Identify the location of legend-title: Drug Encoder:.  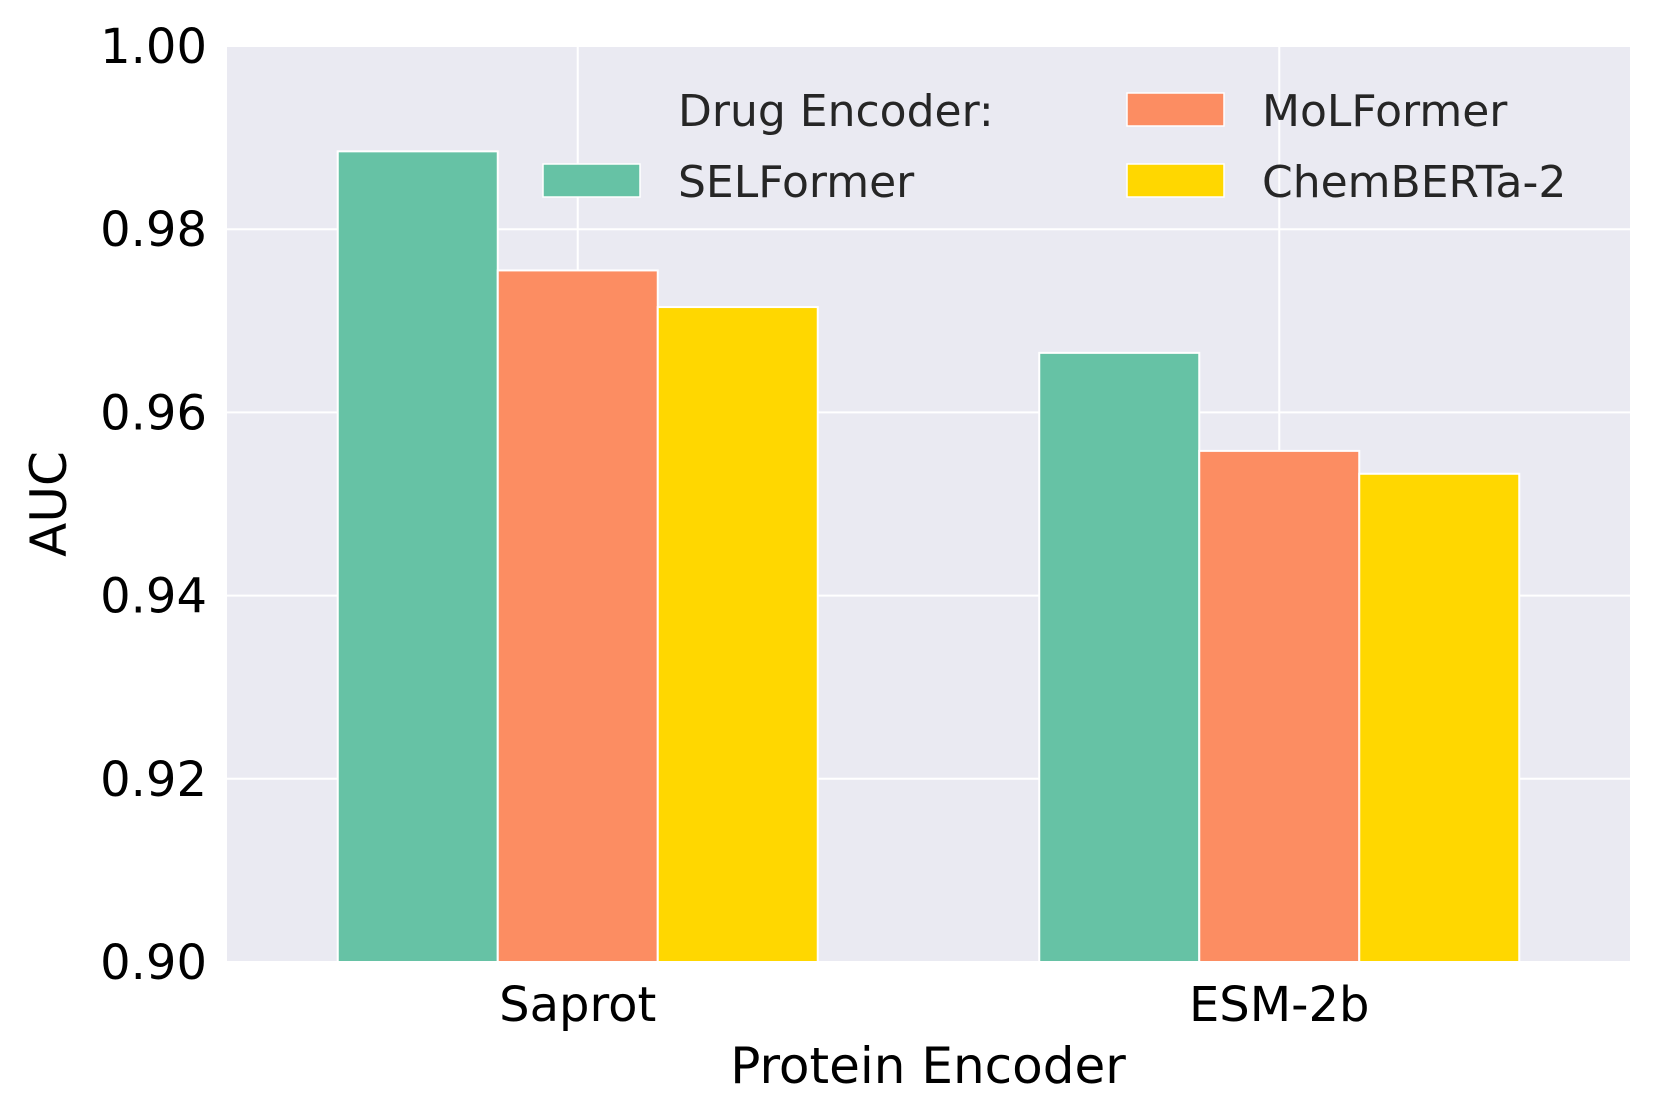
(836, 111).